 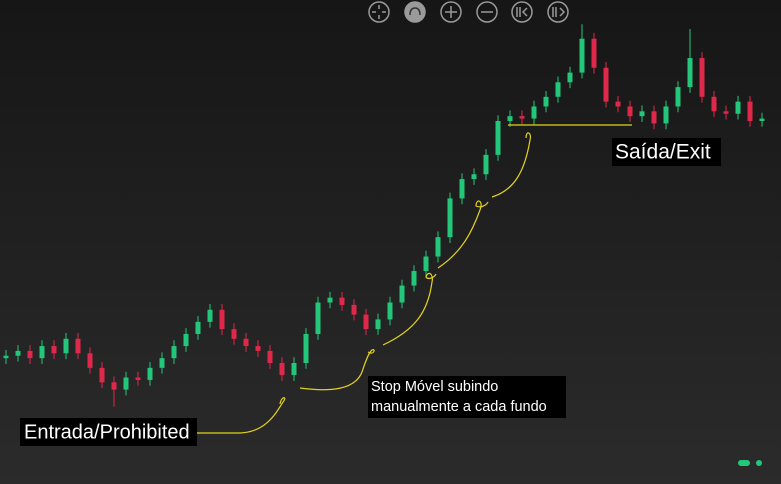 I want to click on entry-label: Entrada/Prohibited, so click(x=107, y=432).